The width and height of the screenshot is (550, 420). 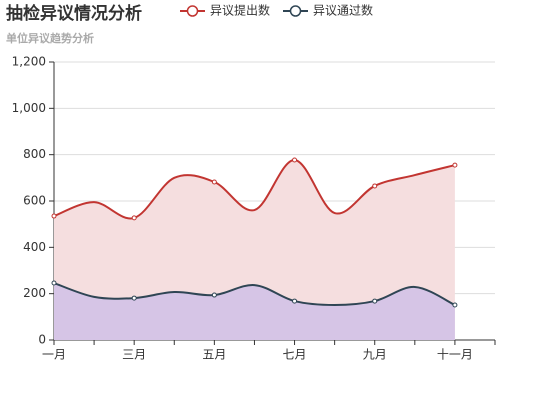 What do you see at coordinates (34, 247) in the screenshot?
I see `y-tick-label: 400` at bounding box center [34, 247].